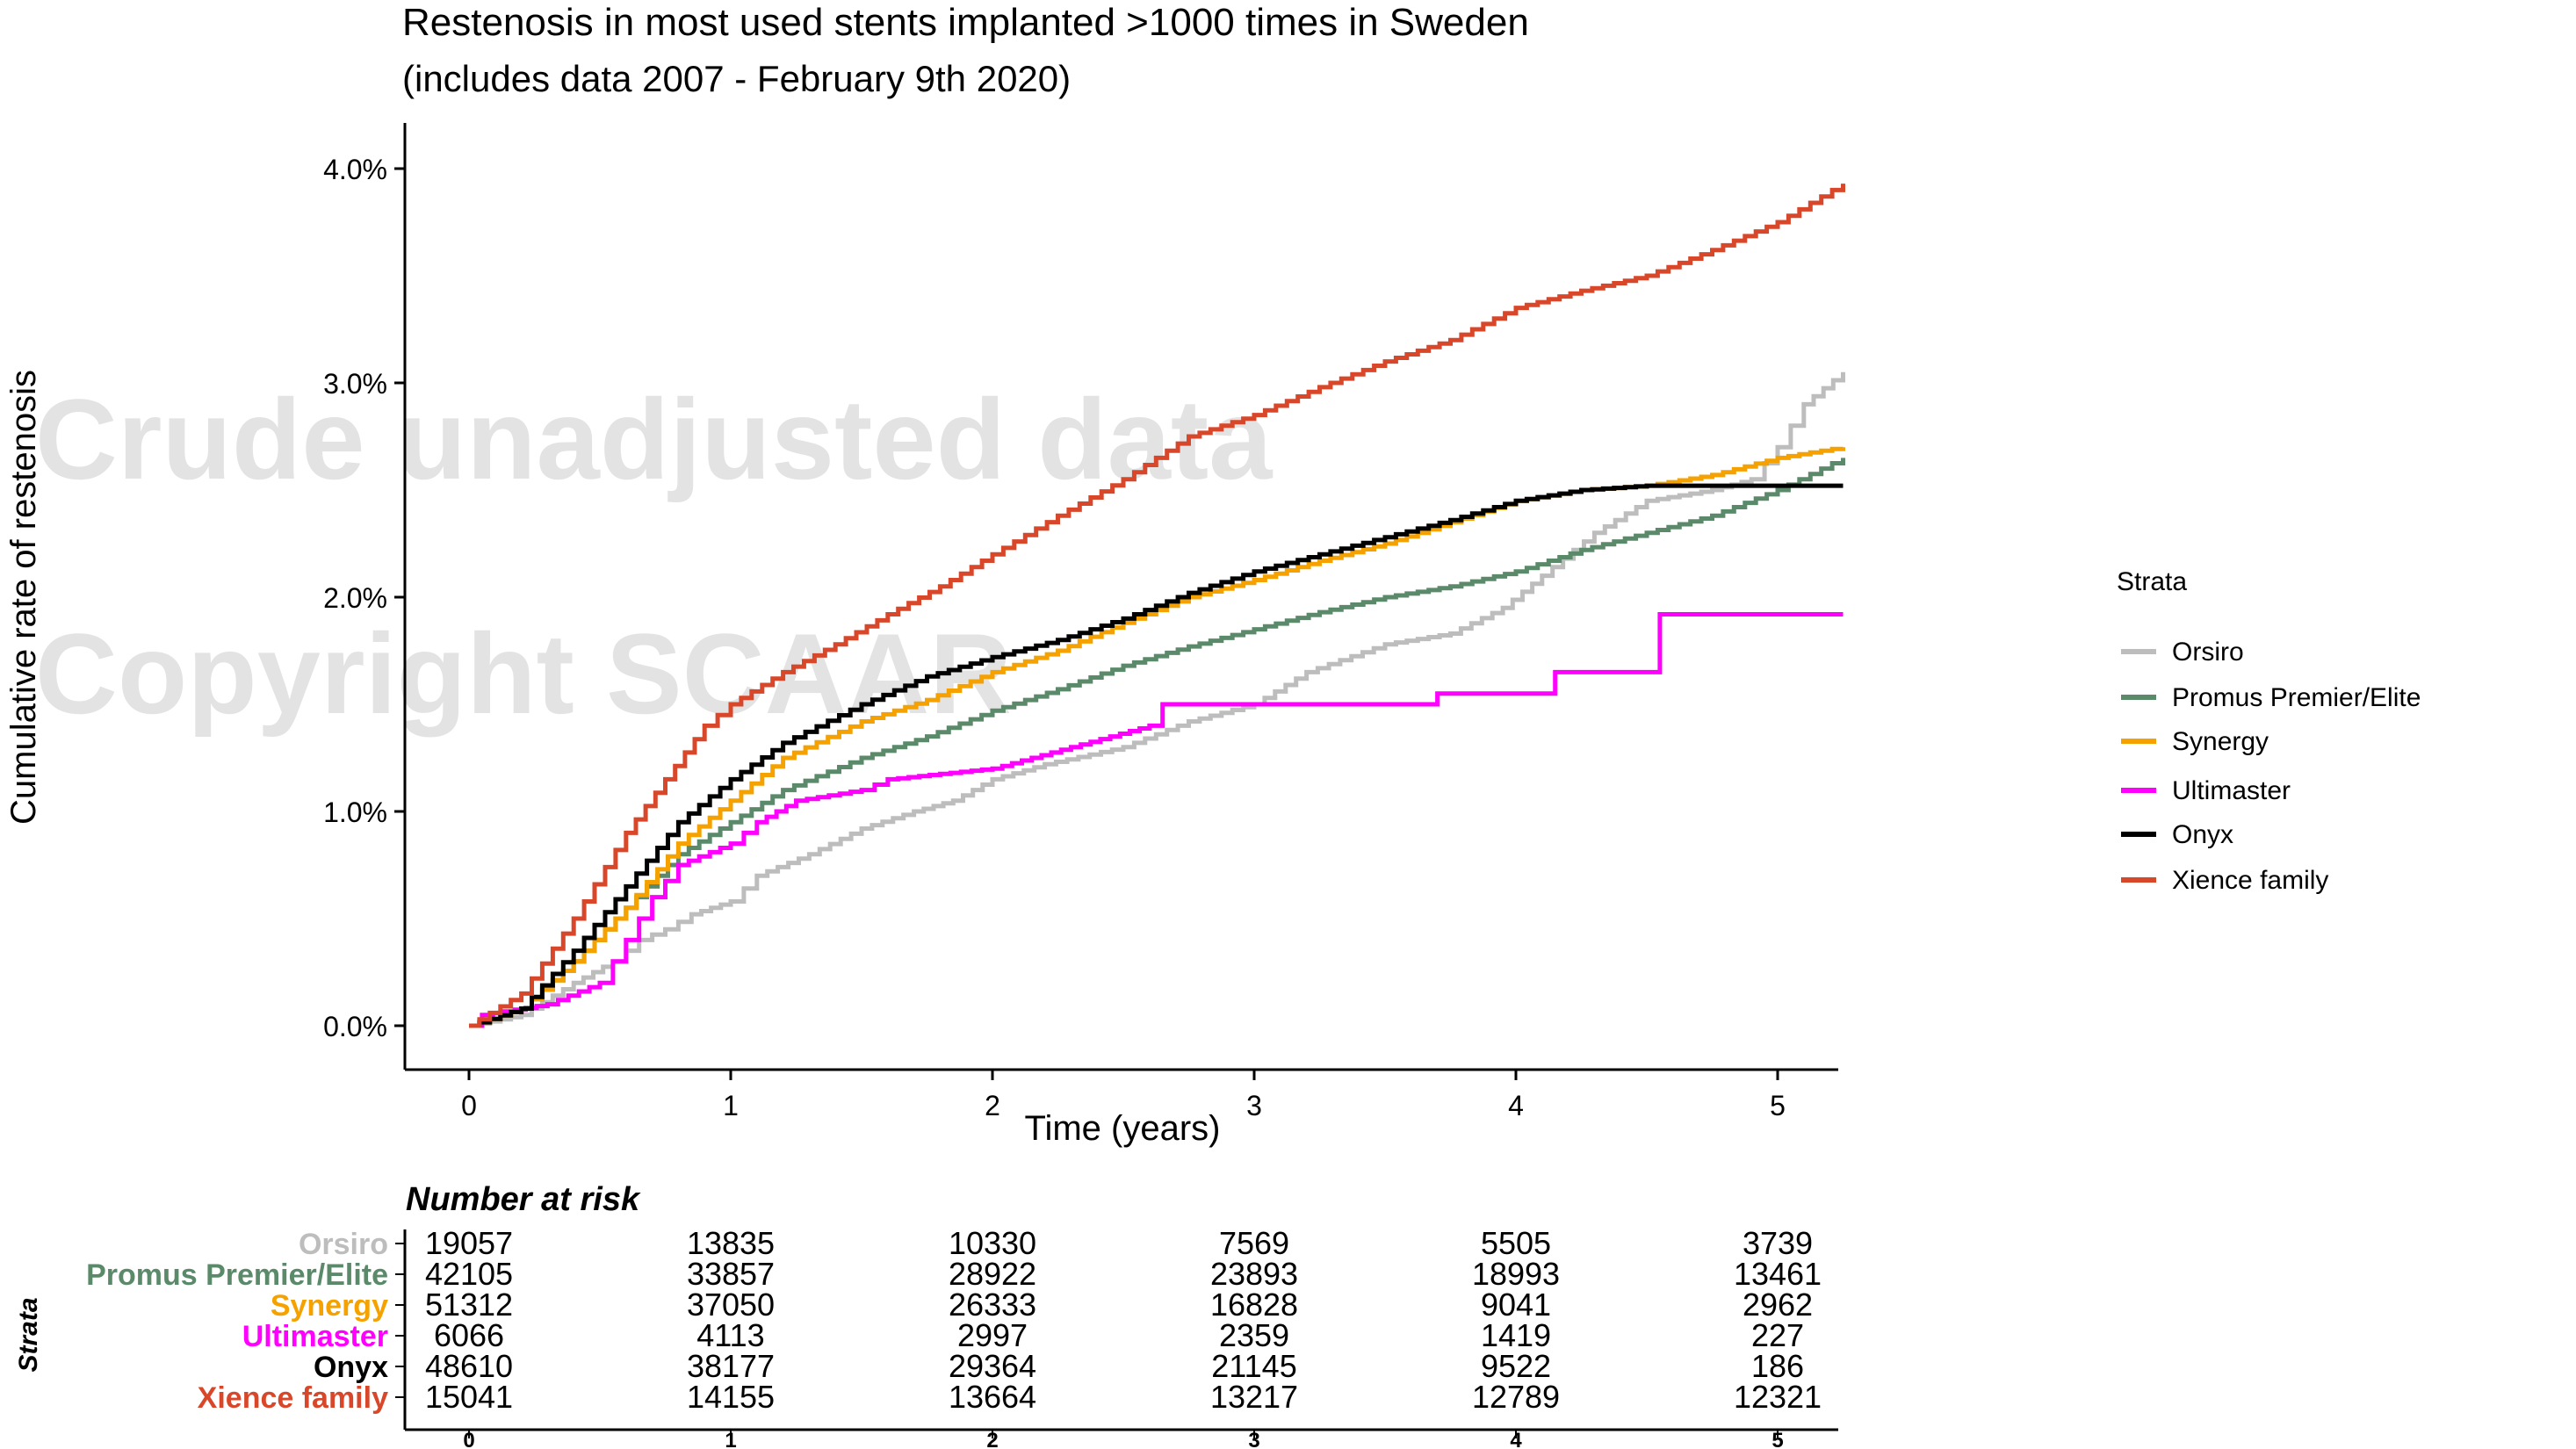 This screenshot has height=1449, width=2576. I want to click on risk-row-label: Ultimaster, so click(315, 1336).